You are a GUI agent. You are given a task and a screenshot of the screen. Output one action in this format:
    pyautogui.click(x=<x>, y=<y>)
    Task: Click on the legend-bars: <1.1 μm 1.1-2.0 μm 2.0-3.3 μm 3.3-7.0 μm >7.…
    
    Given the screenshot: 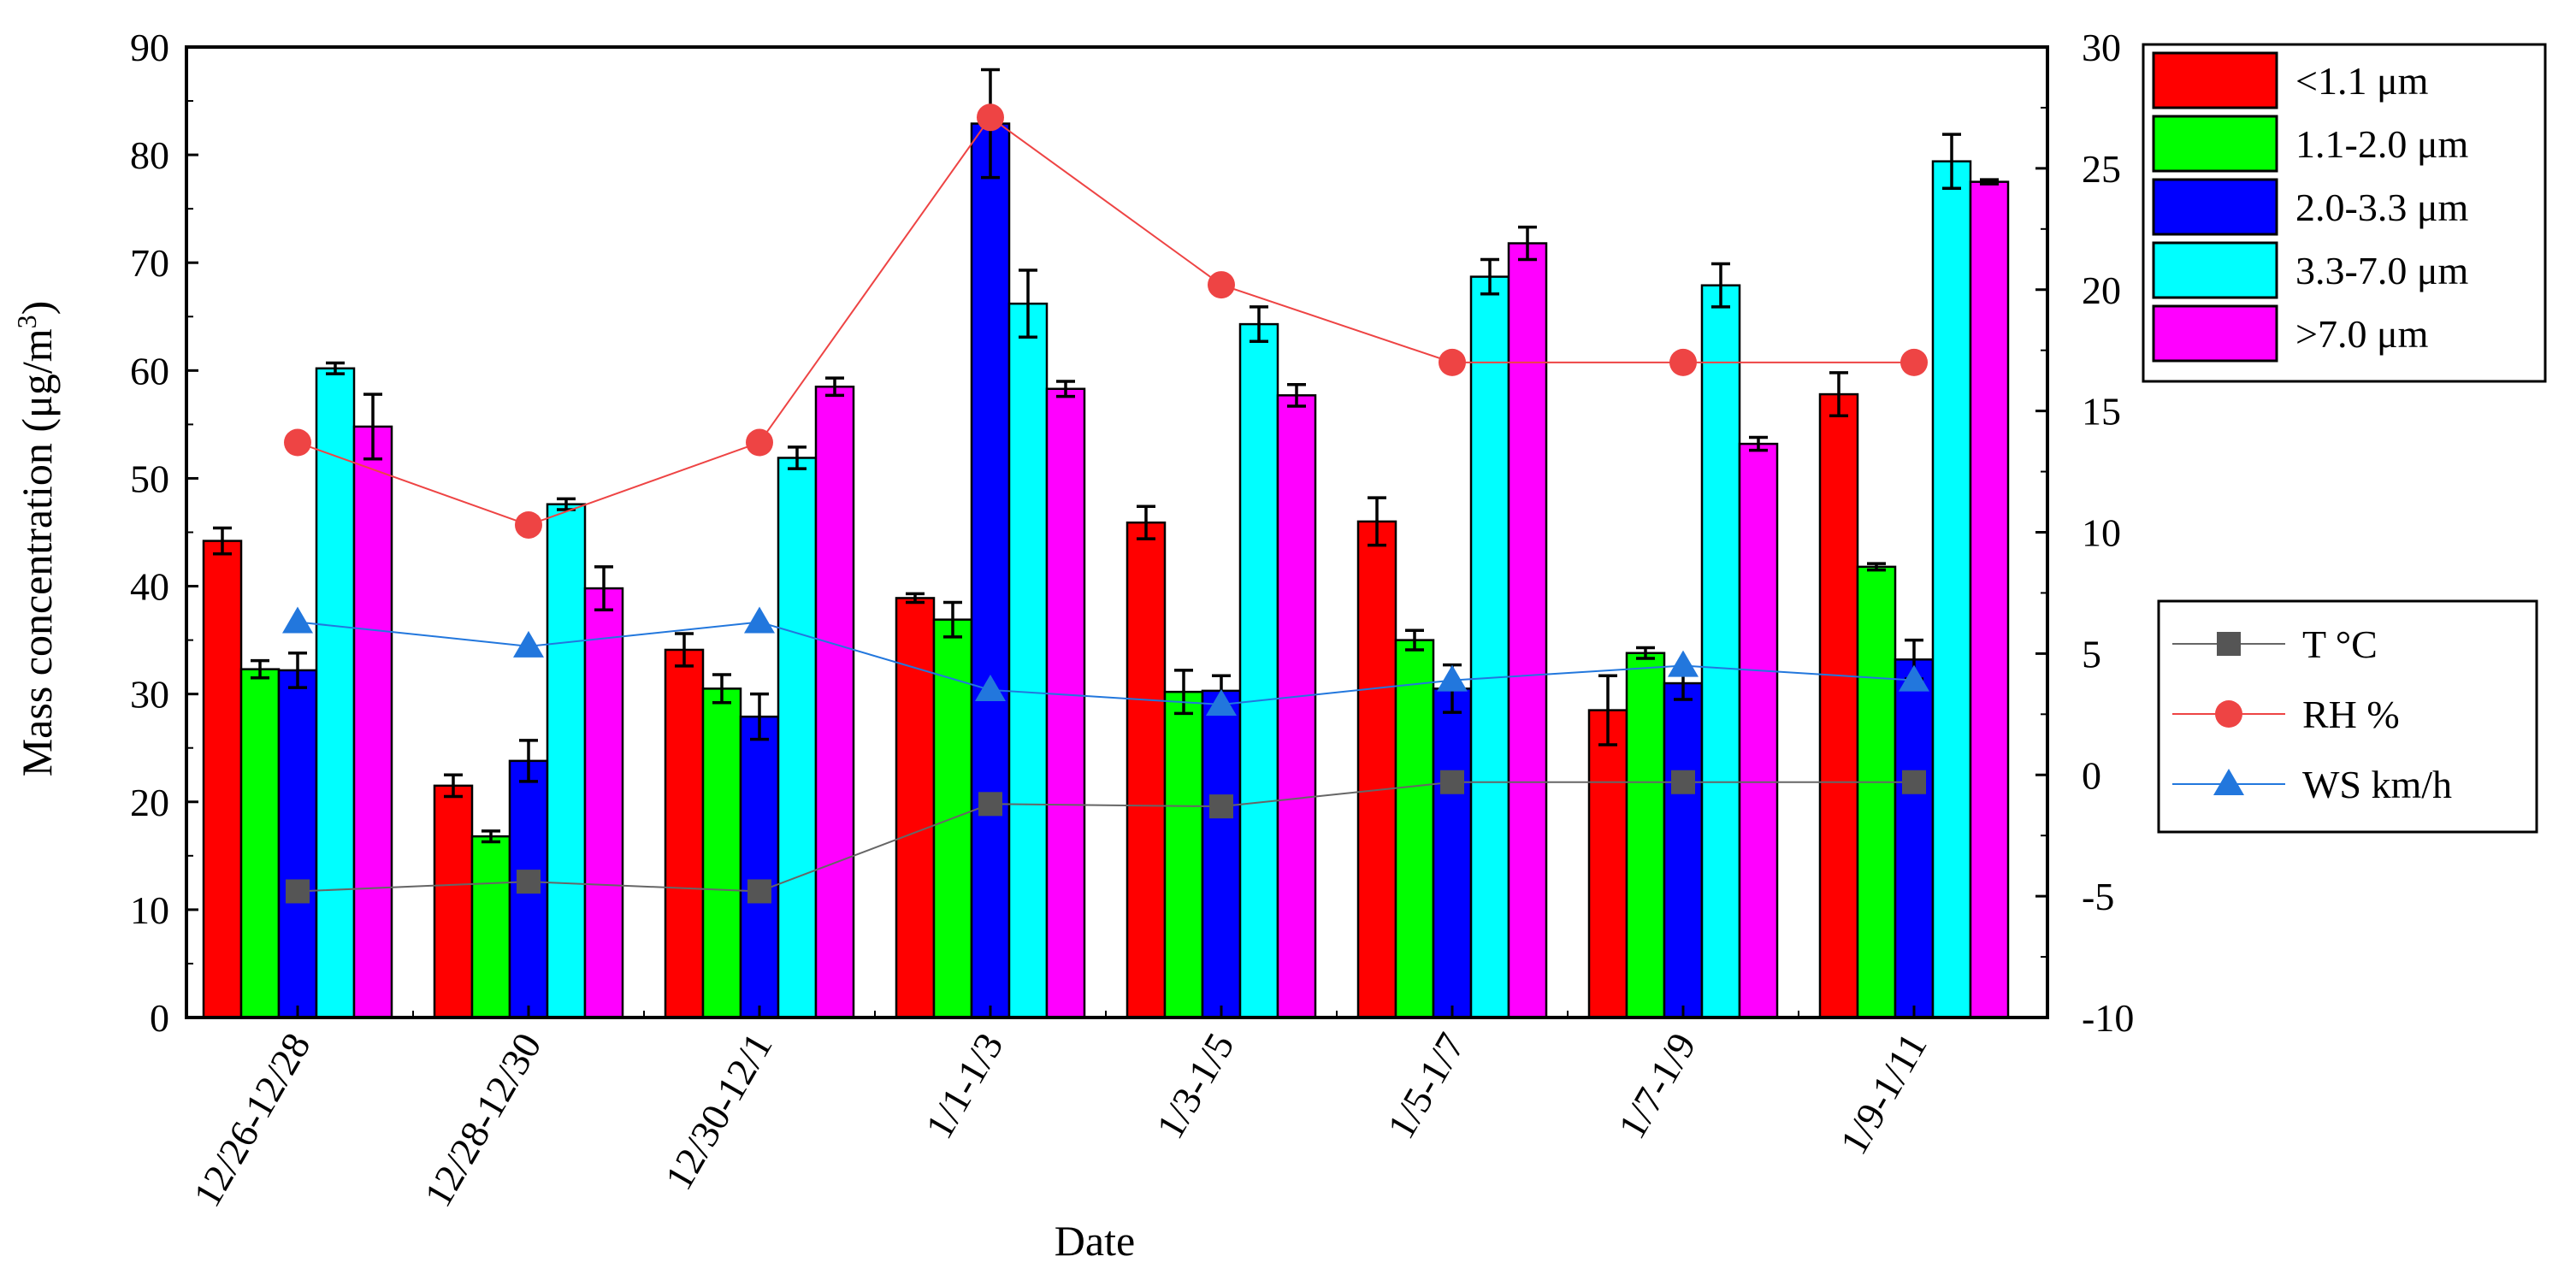 What is the action you would take?
    pyautogui.click(x=2344, y=213)
    